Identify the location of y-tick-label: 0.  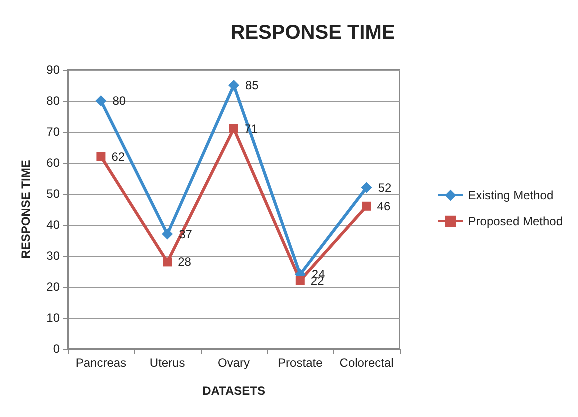
(56, 349).